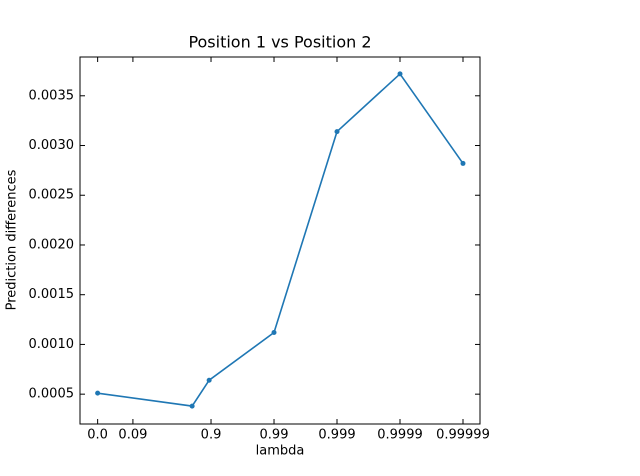 The height and width of the screenshot is (476, 640). What do you see at coordinates (52, 95) in the screenshot?
I see `y-tick-label: 0.0035` at bounding box center [52, 95].